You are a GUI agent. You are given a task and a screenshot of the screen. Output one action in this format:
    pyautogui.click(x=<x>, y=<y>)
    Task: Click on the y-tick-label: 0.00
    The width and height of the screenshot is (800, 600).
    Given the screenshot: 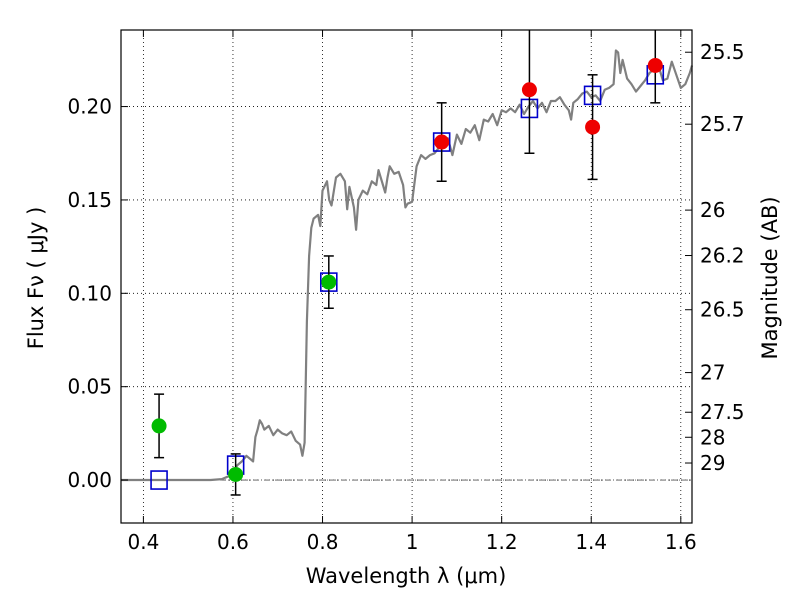 What is the action you would take?
    pyautogui.click(x=89, y=480)
    